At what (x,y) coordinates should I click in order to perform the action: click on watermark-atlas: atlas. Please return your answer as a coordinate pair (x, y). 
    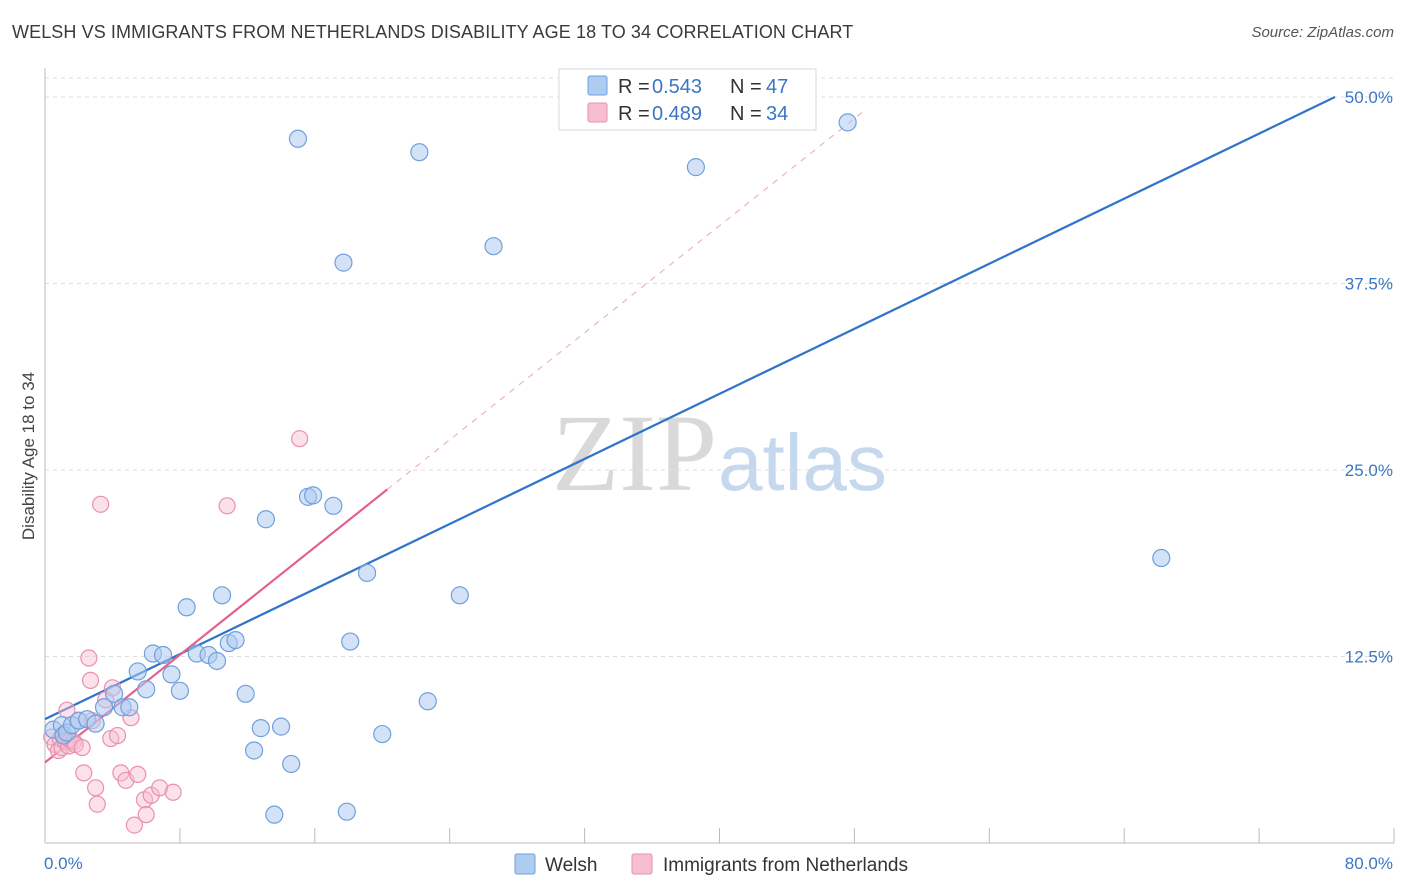
    Looking at the image, I should click on (802, 462).